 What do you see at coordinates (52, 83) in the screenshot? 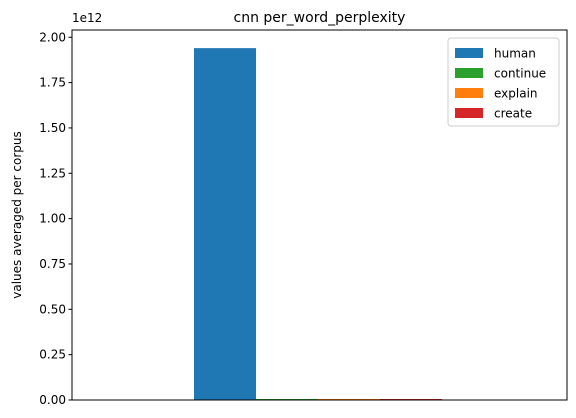
I see `y-tick-label: 1.75` at bounding box center [52, 83].